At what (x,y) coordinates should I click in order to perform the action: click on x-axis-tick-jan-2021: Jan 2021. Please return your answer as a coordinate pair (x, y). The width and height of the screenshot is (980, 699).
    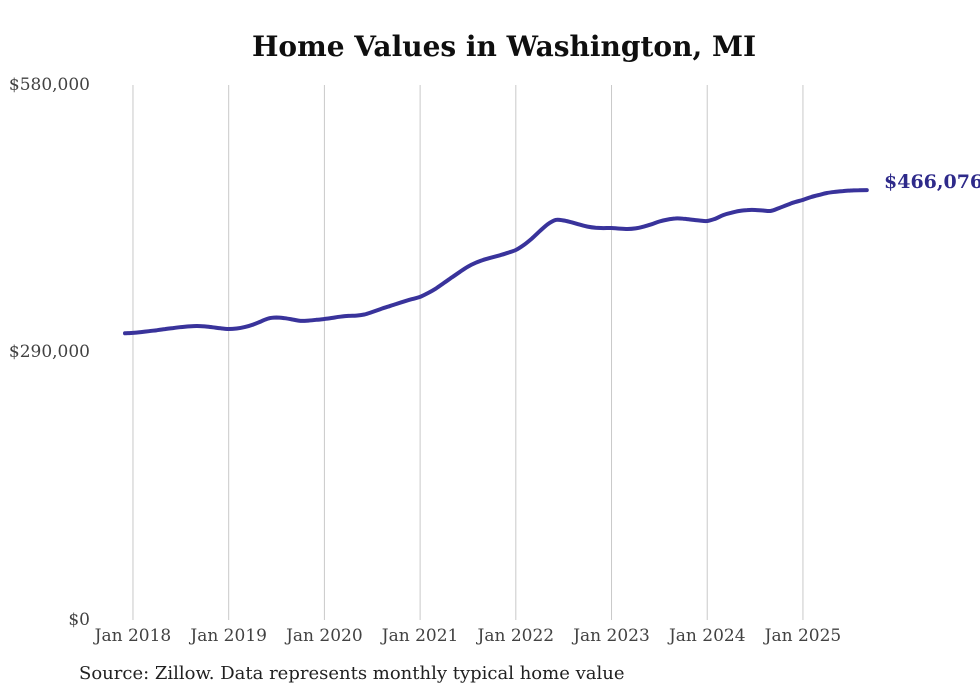
    Looking at the image, I should click on (420, 636).